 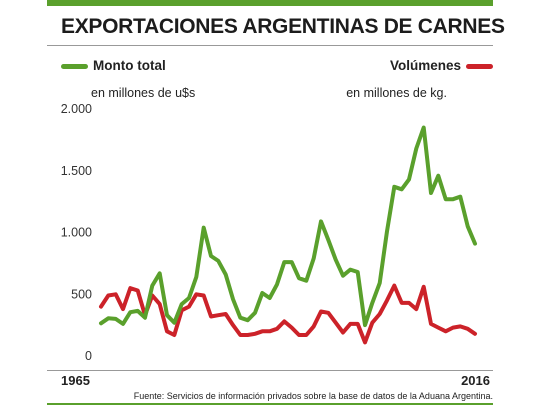 I want to click on bottom-accent-bar, so click(x=270, y=404).